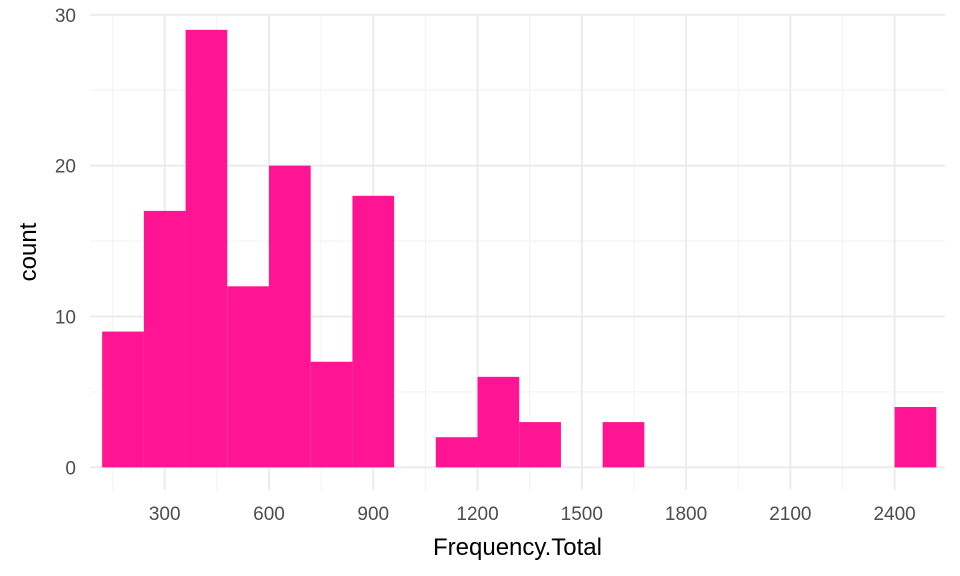 This screenshot has width=960, height=576. I want to click on y-axis-title: count, so click(28, 251).